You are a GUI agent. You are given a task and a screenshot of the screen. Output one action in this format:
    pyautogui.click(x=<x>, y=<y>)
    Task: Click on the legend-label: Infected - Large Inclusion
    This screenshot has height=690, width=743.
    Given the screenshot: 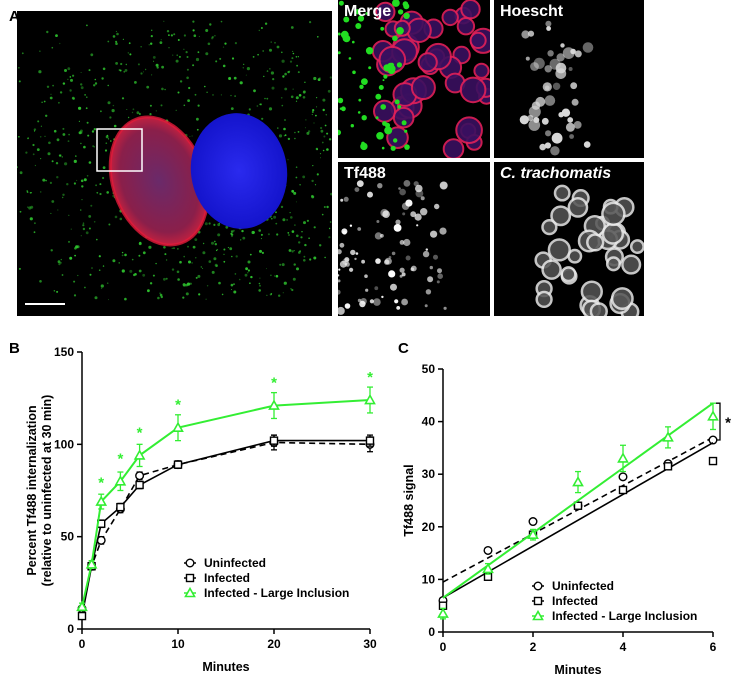 What is the action you would take?
    pyautogui.click(x=276, y=593)
    